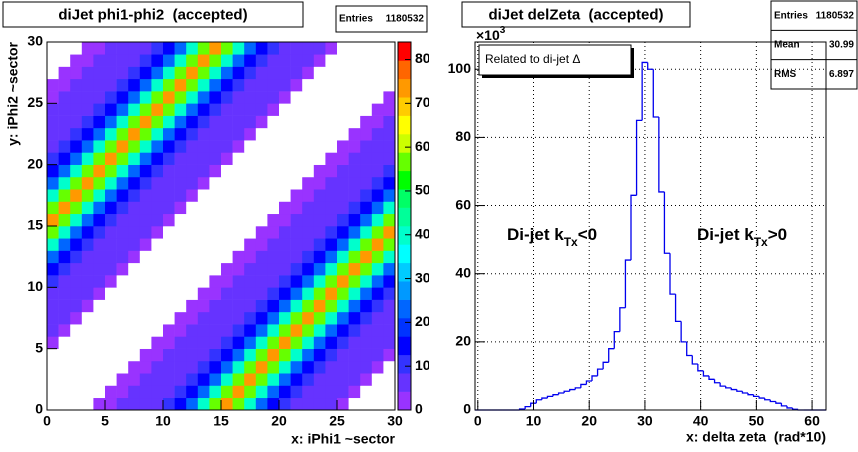 The image size is (858, 452). I want to click on z-tick-label: 200, so click(427, 321).